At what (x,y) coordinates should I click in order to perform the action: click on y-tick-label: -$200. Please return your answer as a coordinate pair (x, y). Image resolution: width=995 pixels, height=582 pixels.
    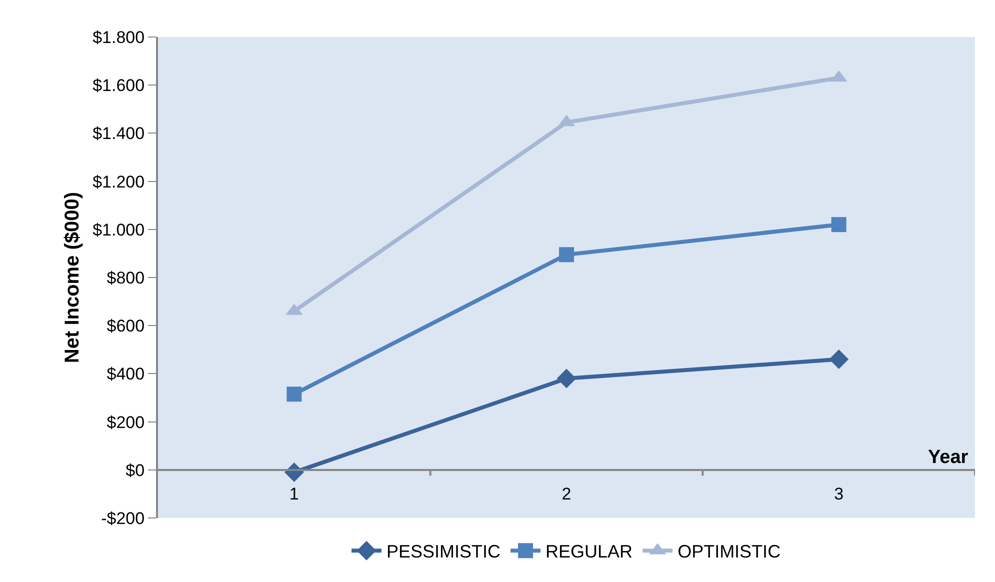
    Looking at the image, I should click on (123, 518).